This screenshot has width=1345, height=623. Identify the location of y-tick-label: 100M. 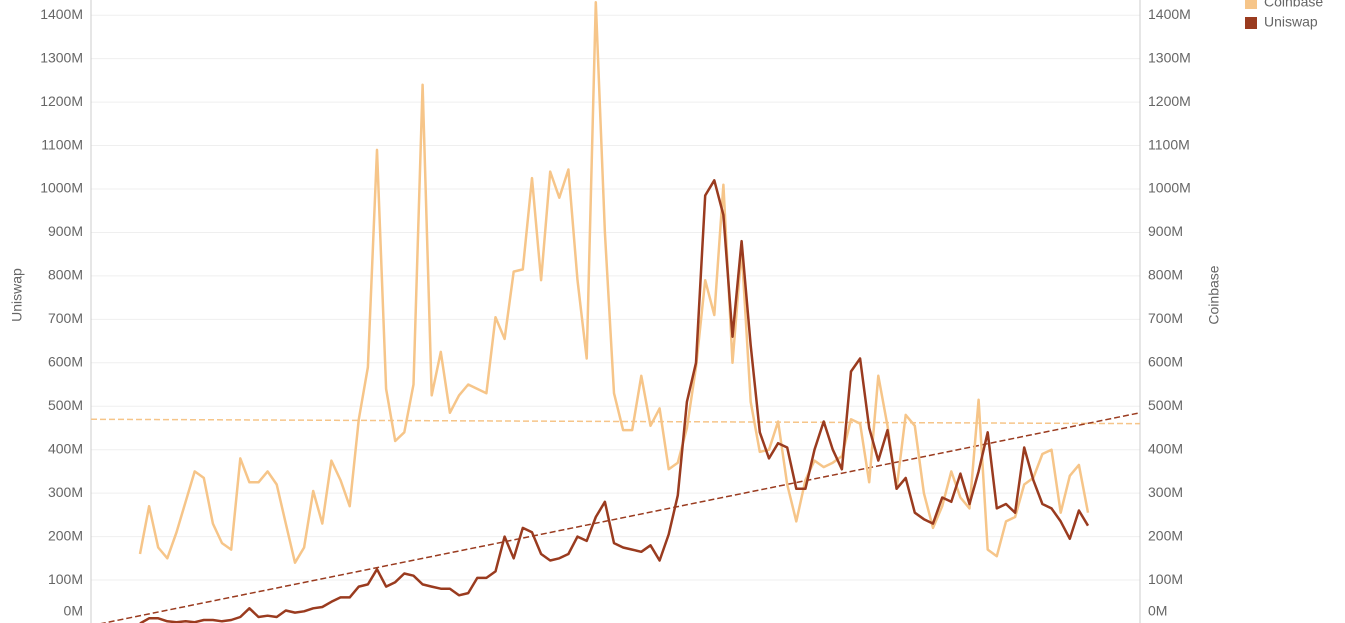
(65, 579).